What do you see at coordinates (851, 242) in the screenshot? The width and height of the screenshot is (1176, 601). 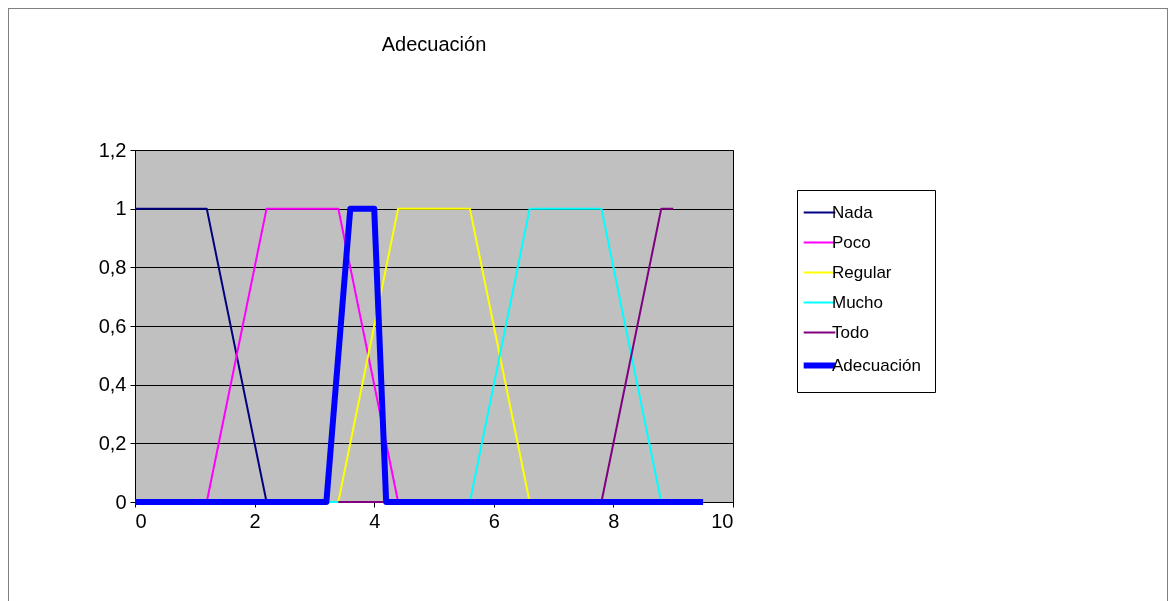 I see `legend-label: Poco` at bounding box center [851, 242].